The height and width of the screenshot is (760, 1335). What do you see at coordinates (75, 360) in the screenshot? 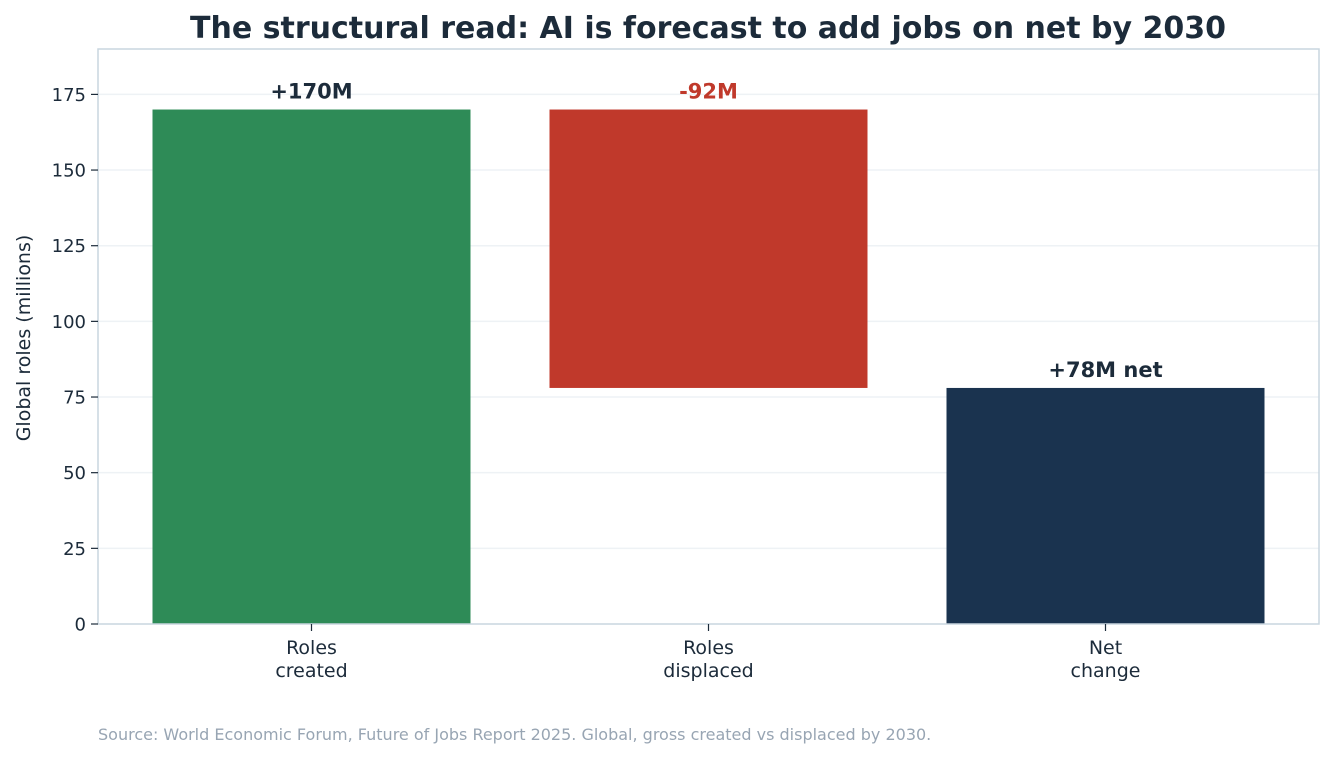
I see `y-axis-ticks: 0 25 50 75 100 125 150 175` at bounding box center [75, 360].